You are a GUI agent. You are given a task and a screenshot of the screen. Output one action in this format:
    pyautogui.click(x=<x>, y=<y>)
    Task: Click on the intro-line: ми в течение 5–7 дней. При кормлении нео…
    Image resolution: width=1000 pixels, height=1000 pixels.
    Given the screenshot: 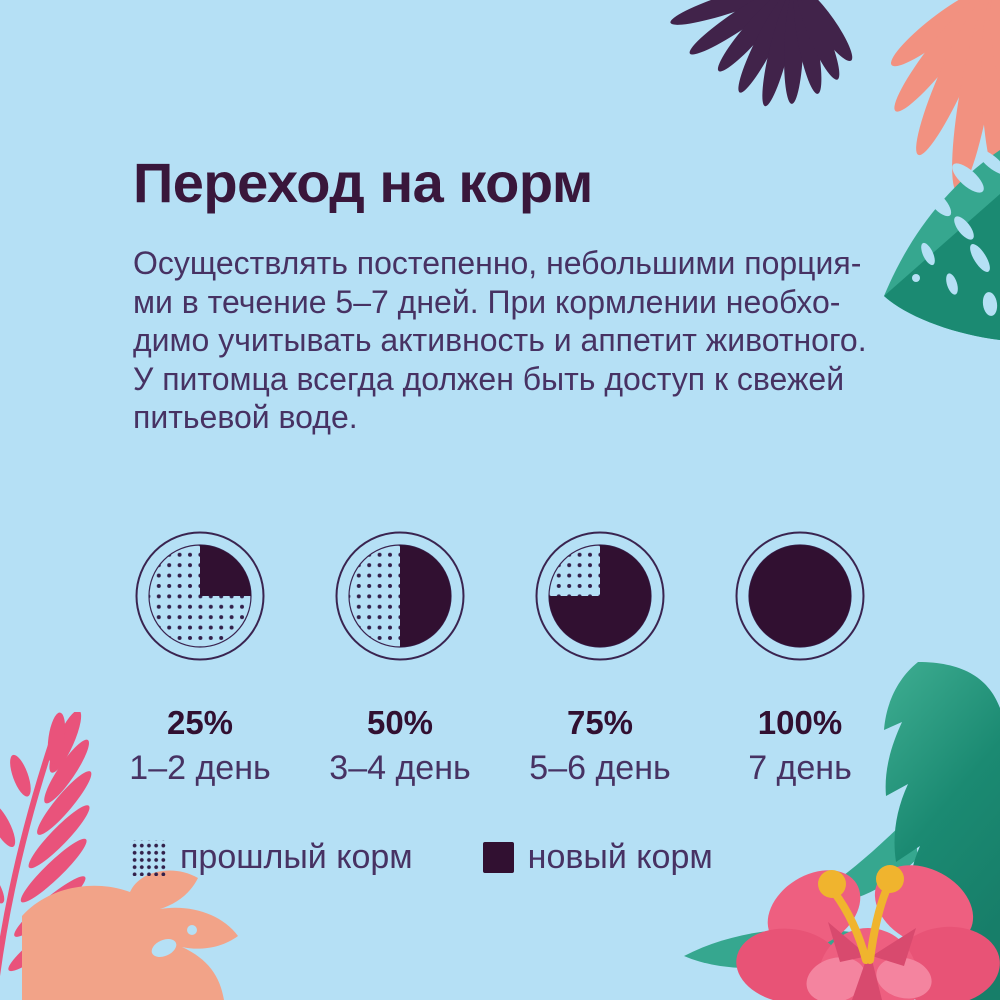 What is the action you would take?
    pyautogui.click(x=487, y=301)
    